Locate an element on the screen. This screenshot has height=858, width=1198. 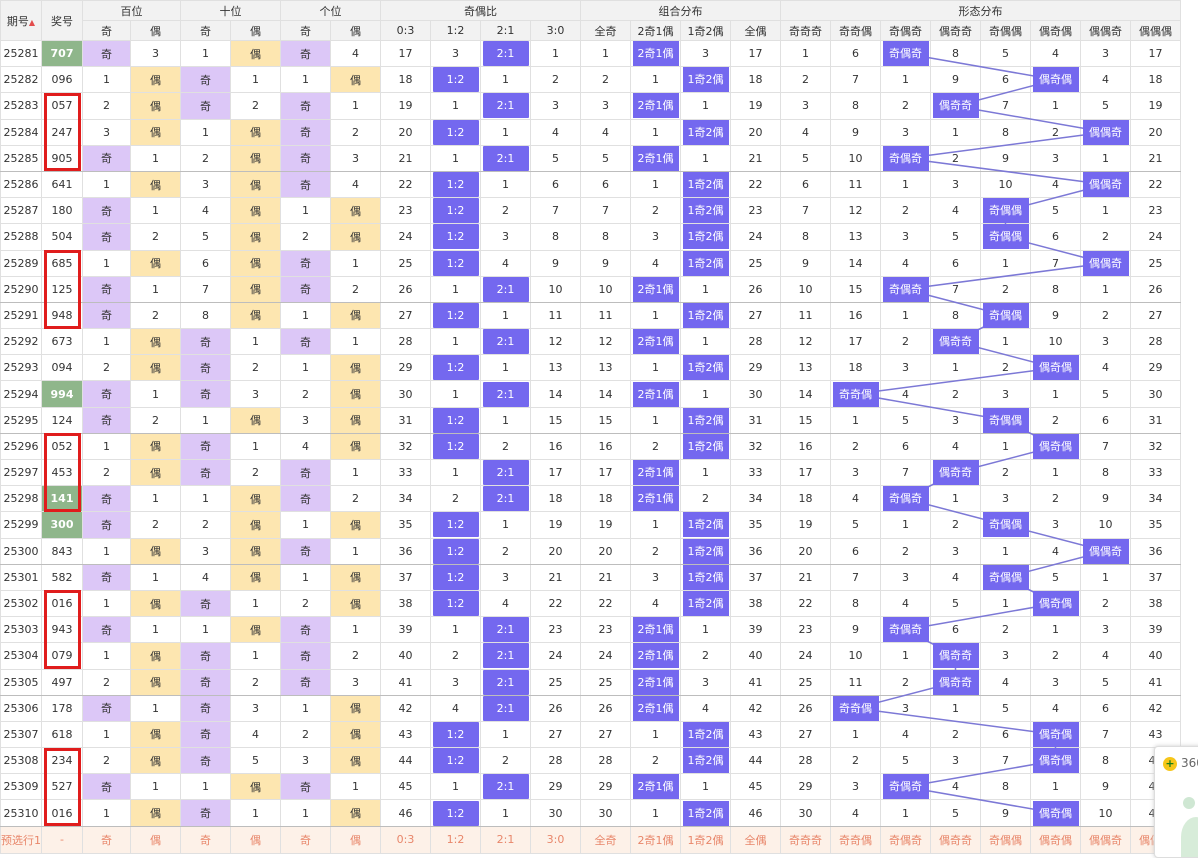
issue-cell: 25307 is located at coordinates (21, 734).